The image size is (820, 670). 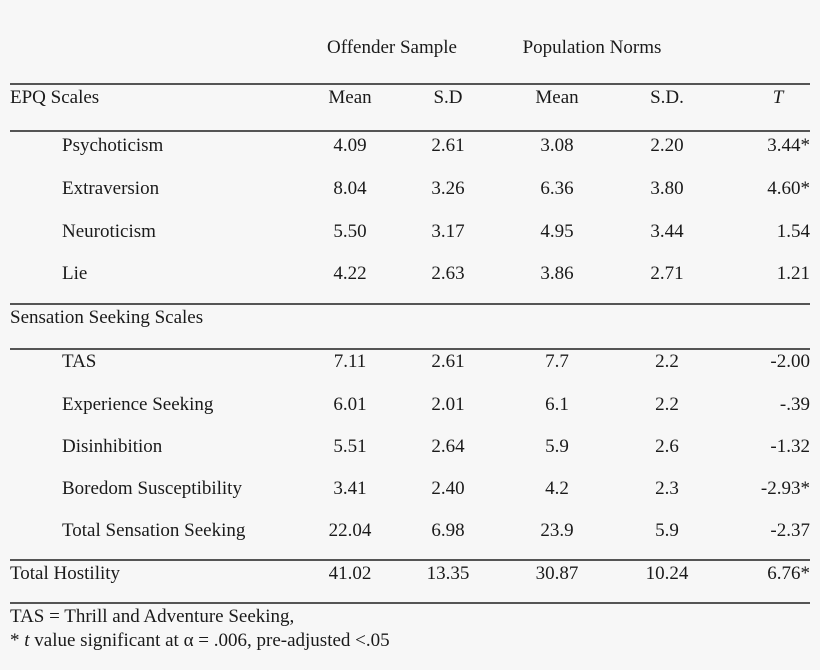 What do you see at coordinates (410, 84) in the screenshot?
I see `rule-top` at bounding box center [410, 84].